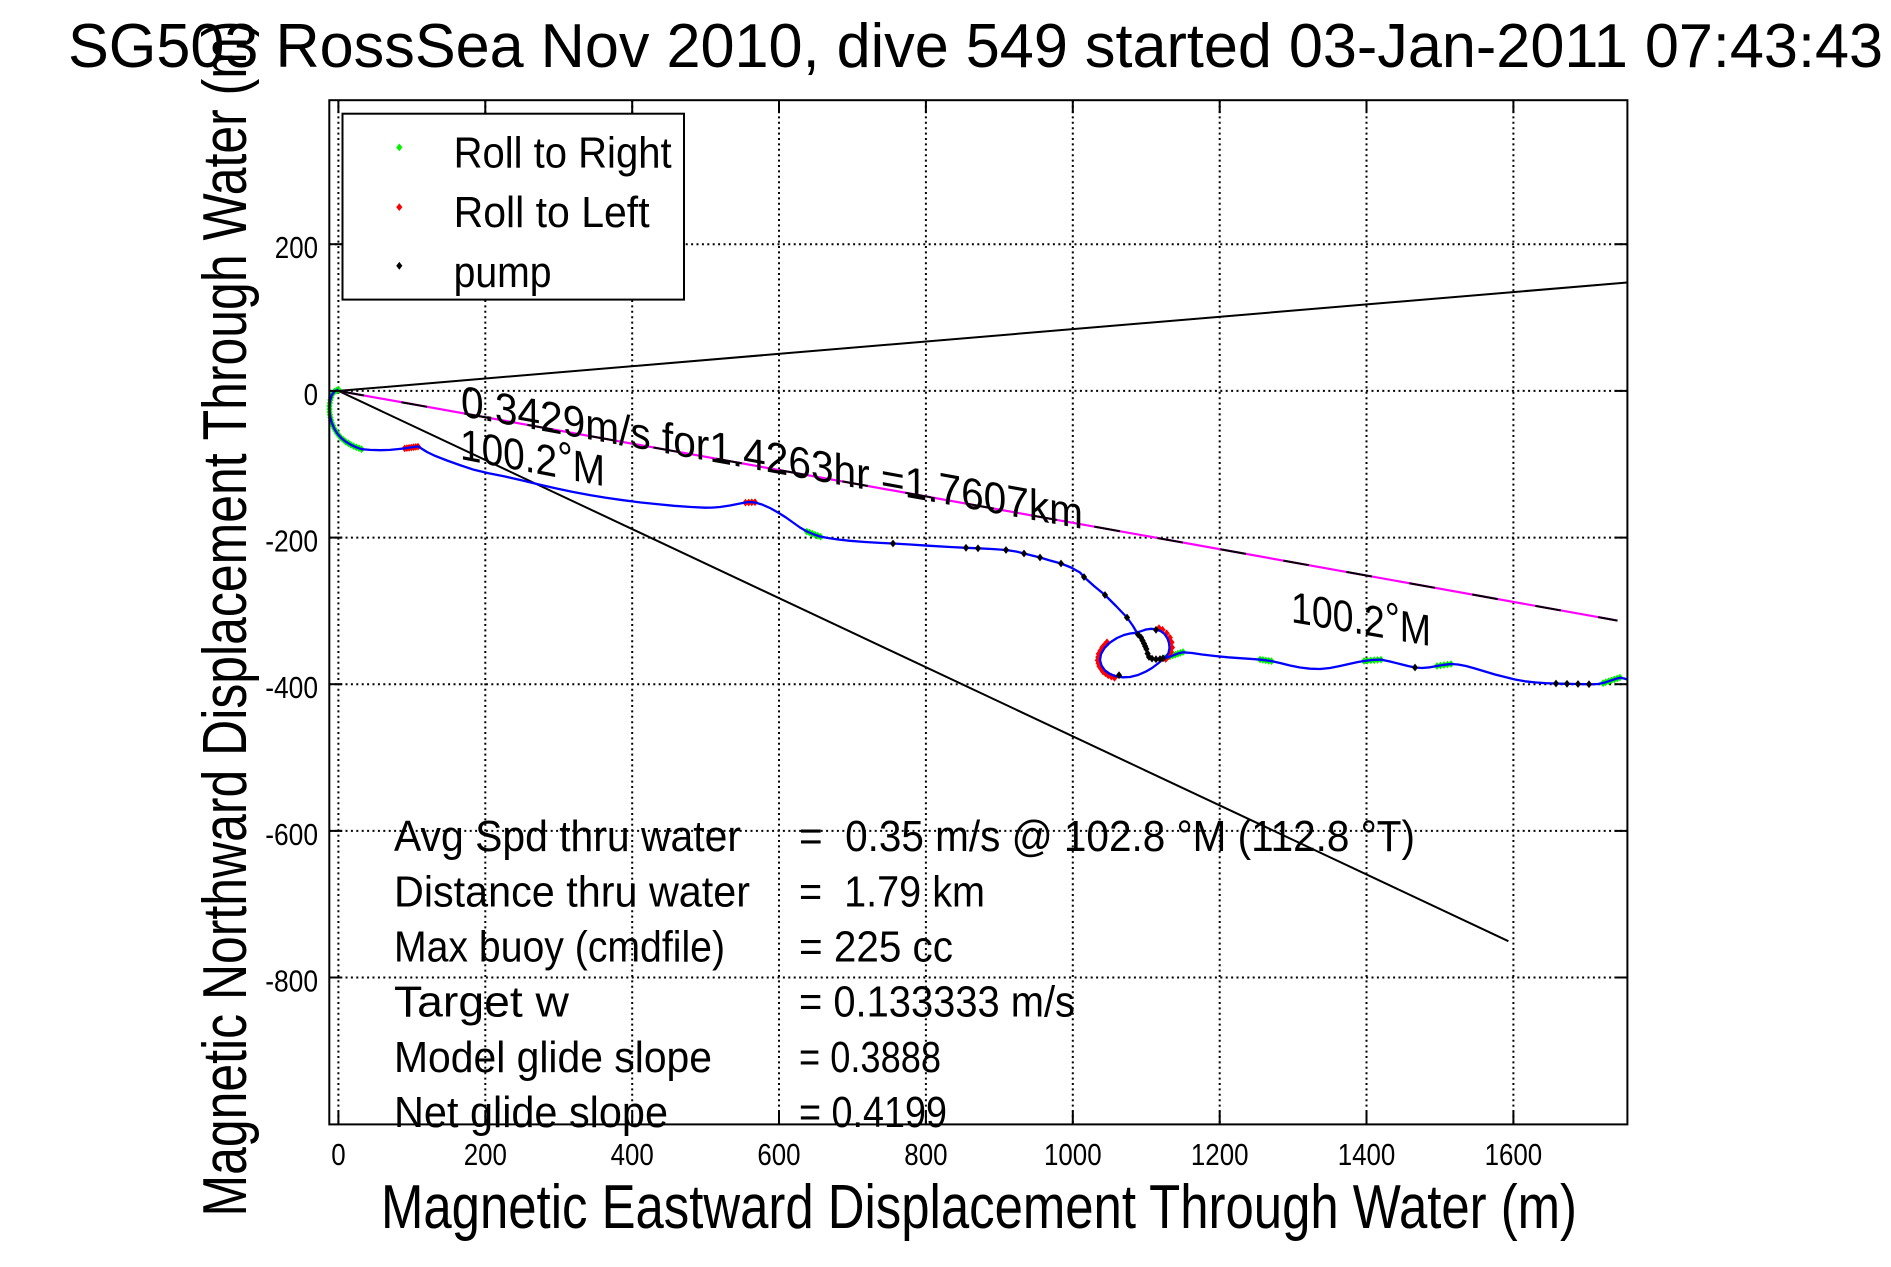 The width and height of the screenshot is (1891, 1267). What do you see at coordinates (572, 891) in the screenshot?
I see `svg-text: Distance thru water` at bounding box center [572, 891].